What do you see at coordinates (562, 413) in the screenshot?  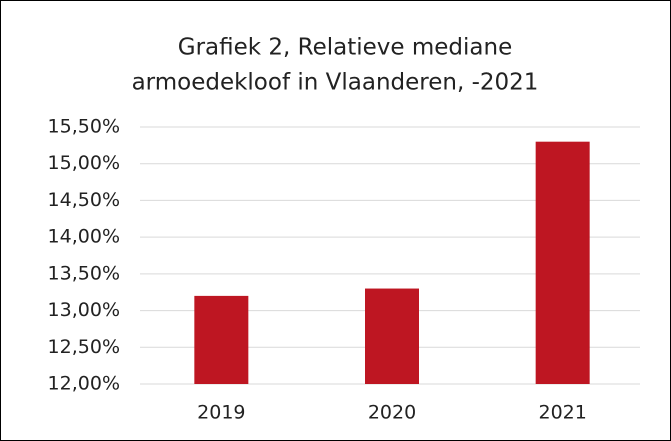 I see `x-tick-label: 2021` at bounding box center [562, 413].